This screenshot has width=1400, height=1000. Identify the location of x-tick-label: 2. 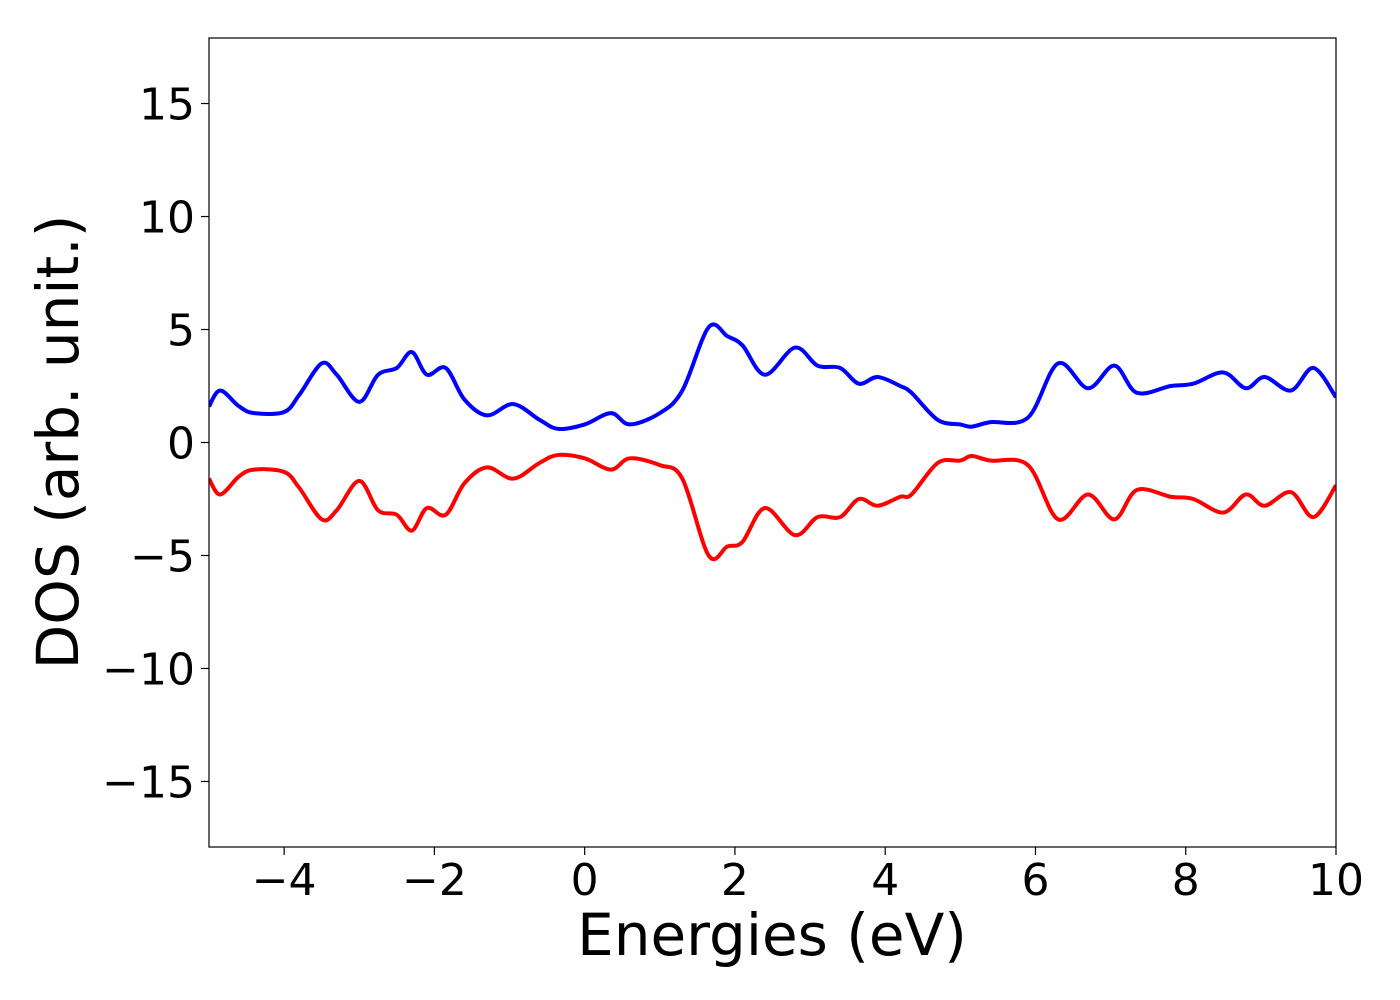
(735, 880).